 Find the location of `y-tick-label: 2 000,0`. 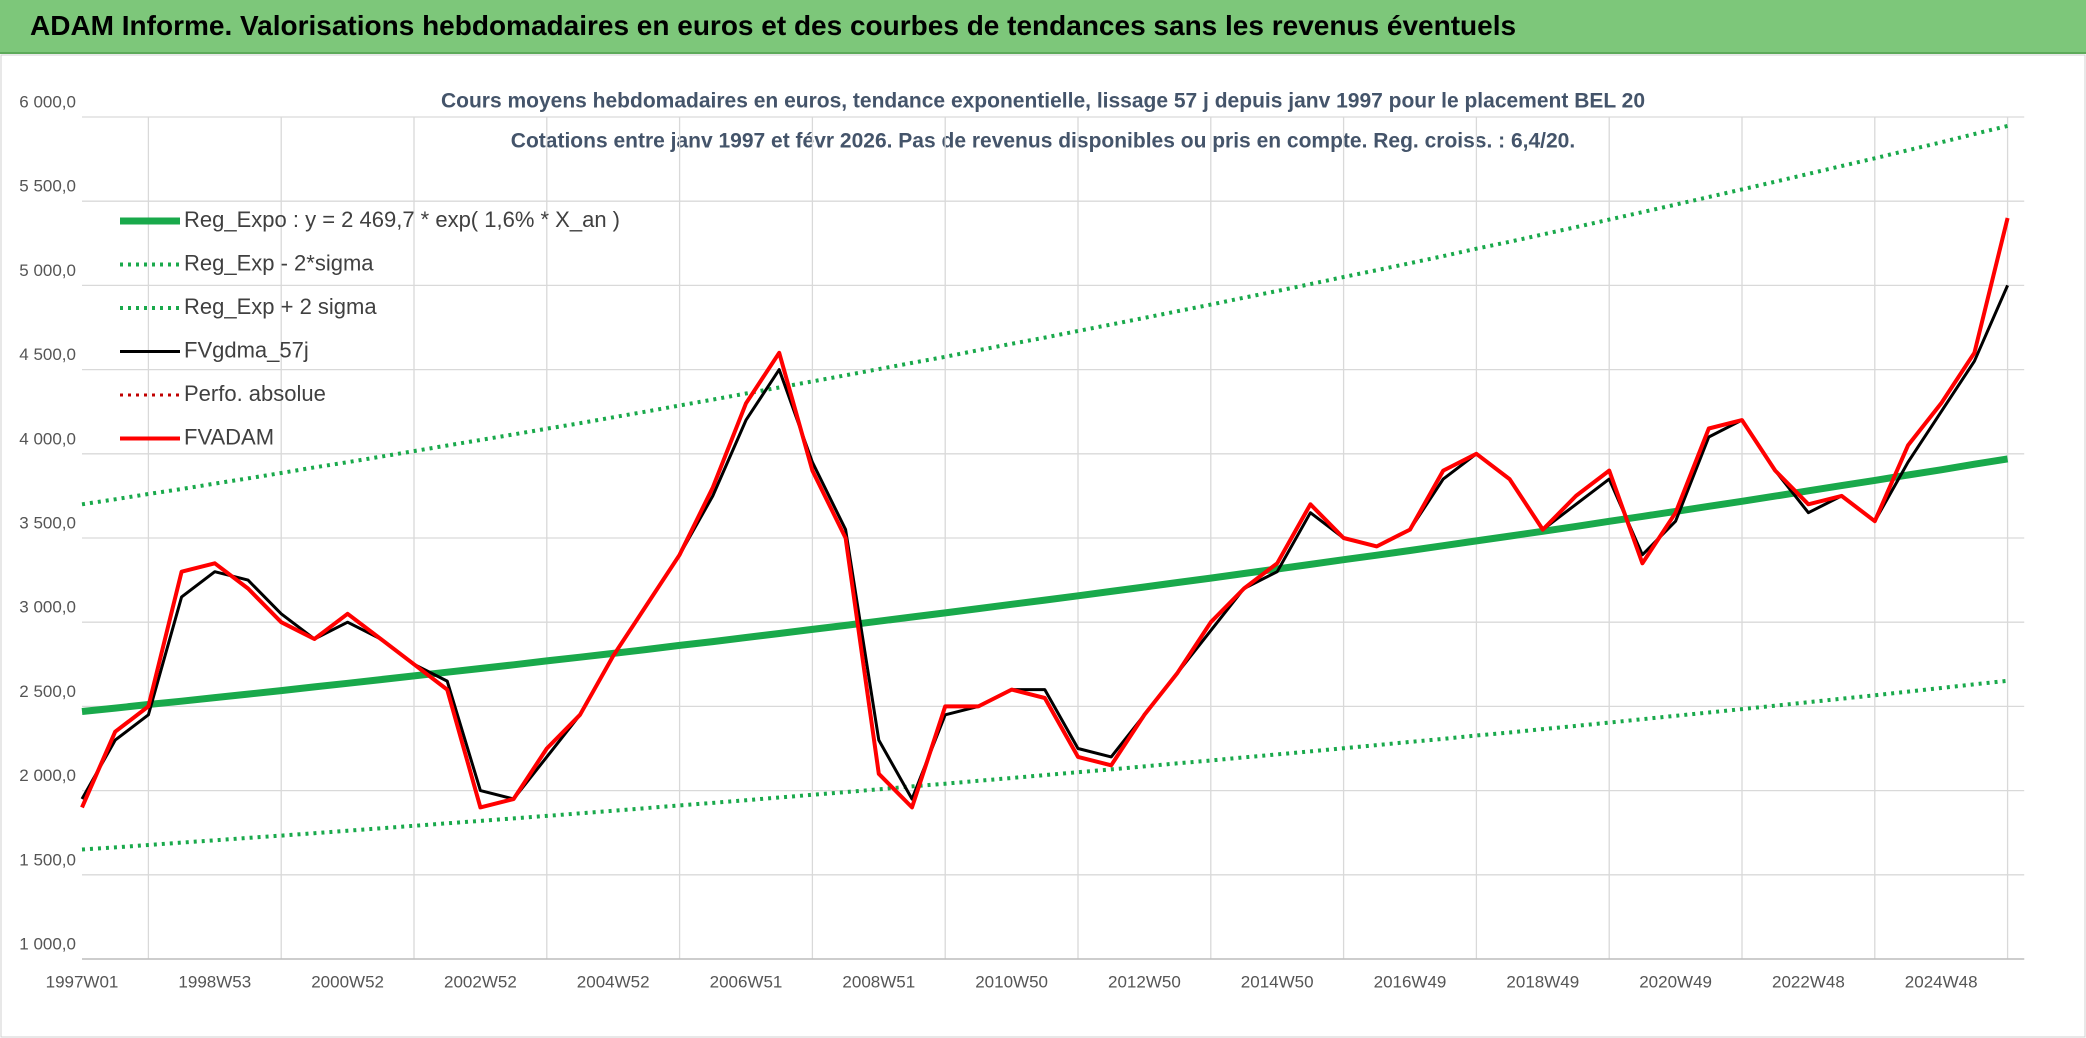

y-tick-label: 2 000,0 is located at coordinates (47, 775).